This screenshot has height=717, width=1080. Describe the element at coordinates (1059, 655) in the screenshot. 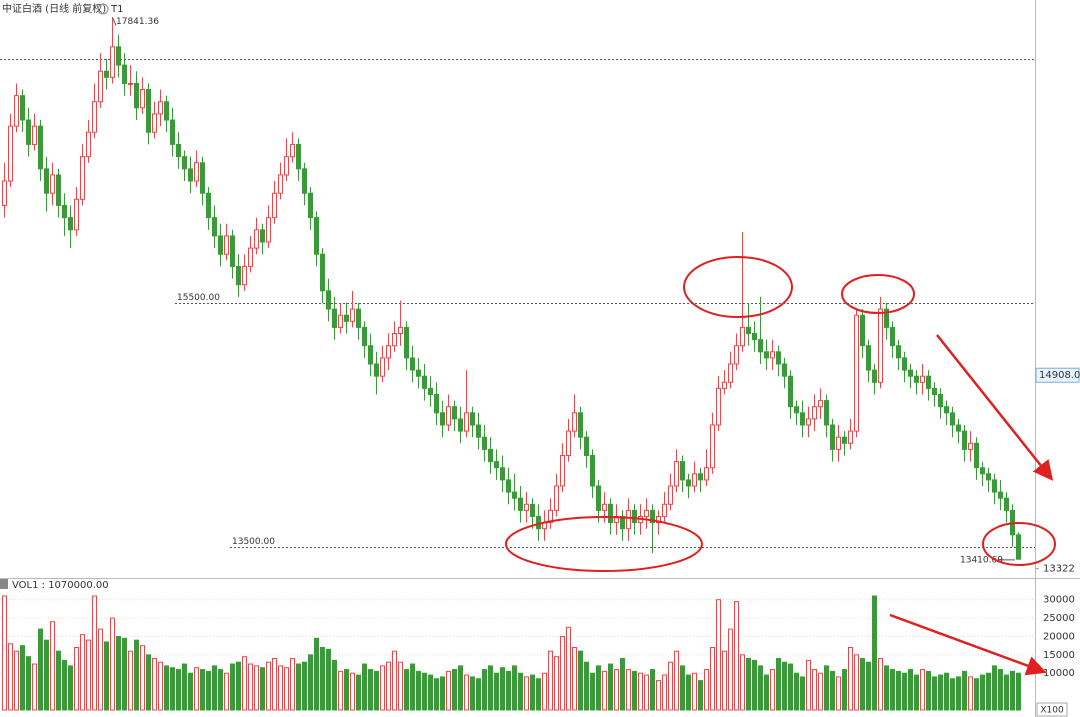

I see `y-tick-label: 15000` at that location.